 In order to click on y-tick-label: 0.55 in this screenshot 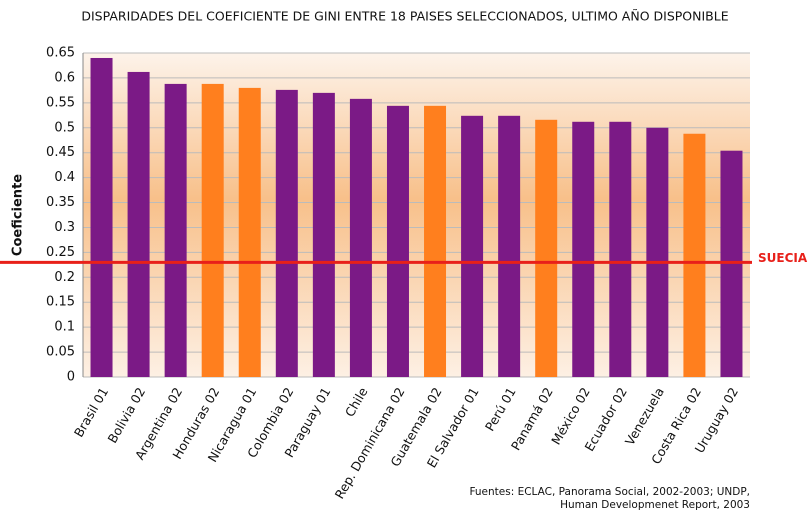, I will do `click(60, 102)`.